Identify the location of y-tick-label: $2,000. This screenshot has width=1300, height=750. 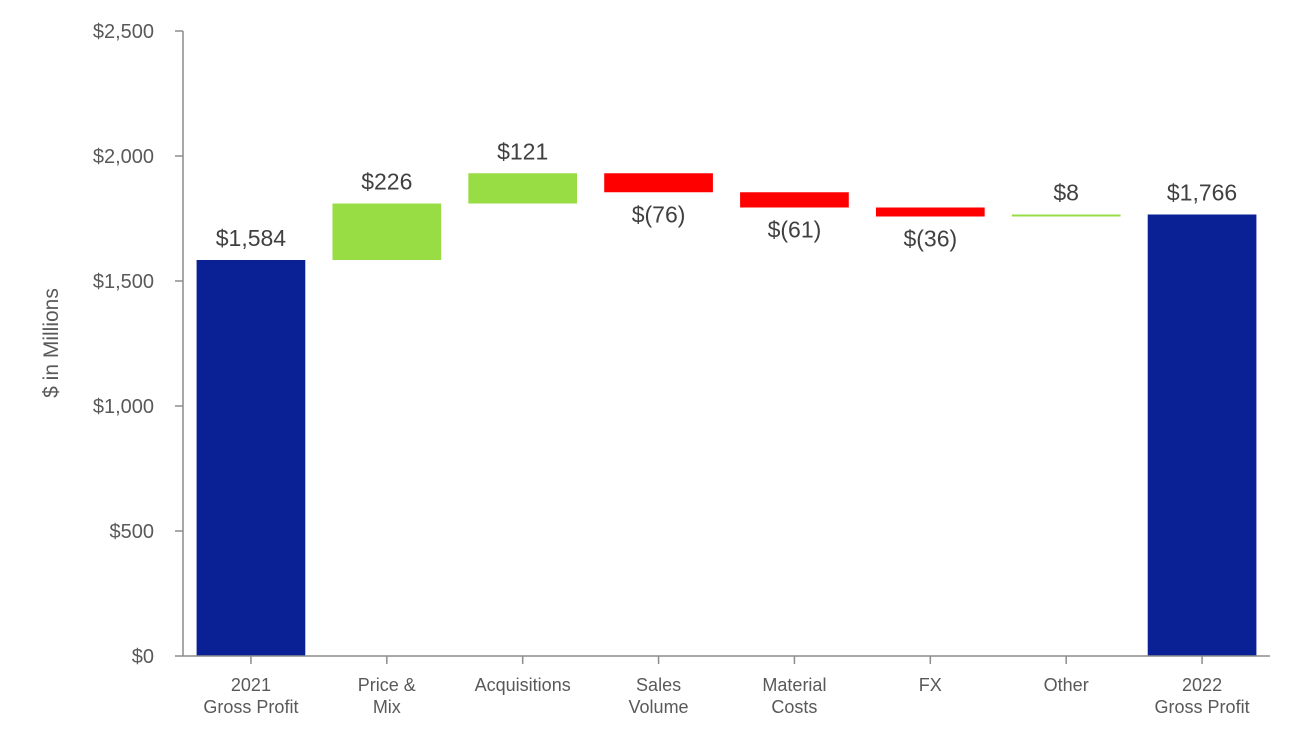
(123, 157).